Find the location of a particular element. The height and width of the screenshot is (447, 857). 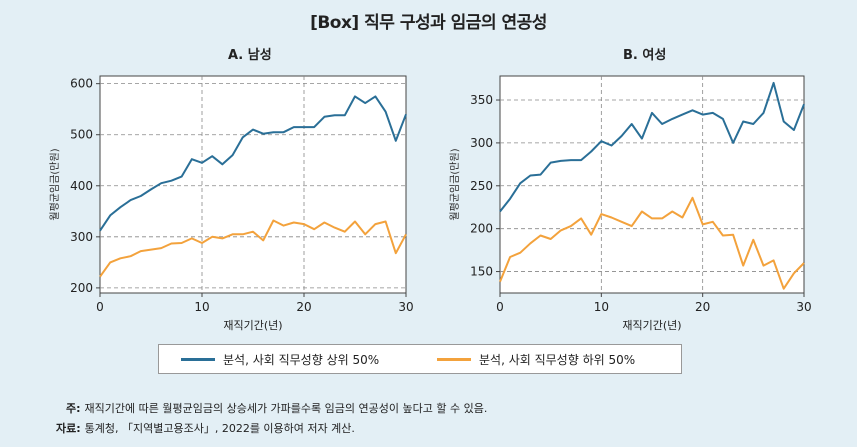

legend: 분석, 사회 직무성향 상위 50% 분석, 사회 직무성향 하위 50% is located at coordinates (420, 359).